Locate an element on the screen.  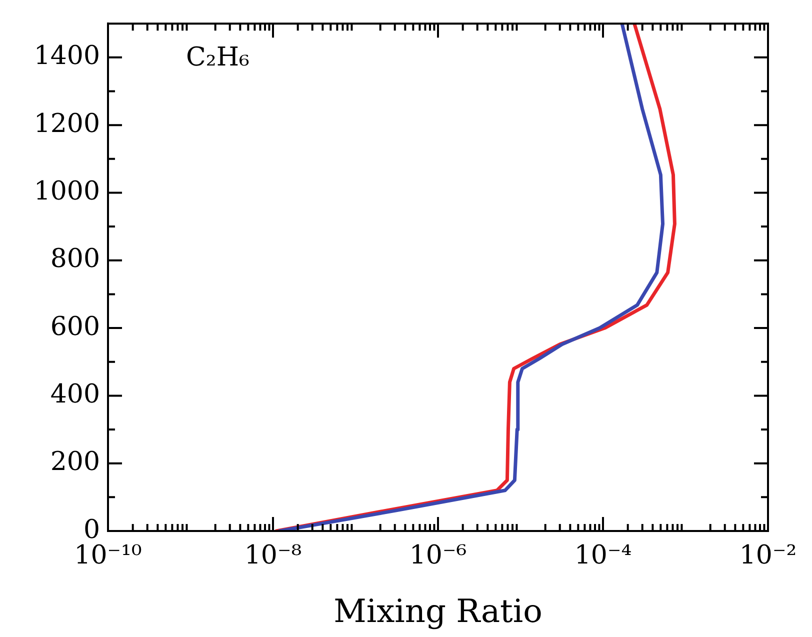
x-tick-label: 10⁻⁶ is located at coordinates (438, 555).